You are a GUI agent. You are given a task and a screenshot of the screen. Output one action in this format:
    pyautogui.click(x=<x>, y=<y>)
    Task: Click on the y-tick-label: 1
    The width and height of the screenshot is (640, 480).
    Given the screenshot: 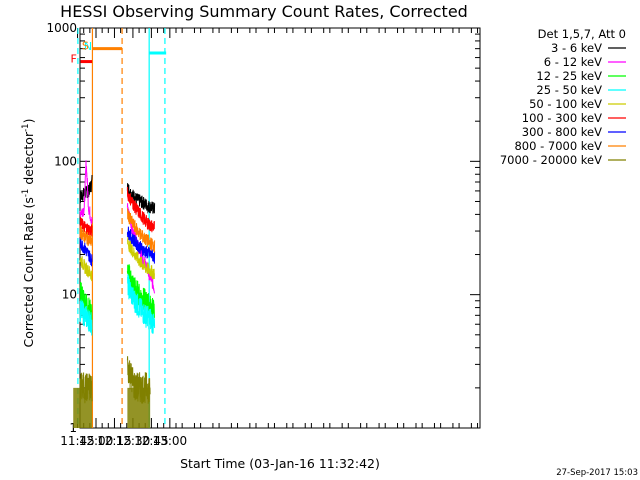 What is the action you would take?
    pyautogui.click(x=73, y=428)
    